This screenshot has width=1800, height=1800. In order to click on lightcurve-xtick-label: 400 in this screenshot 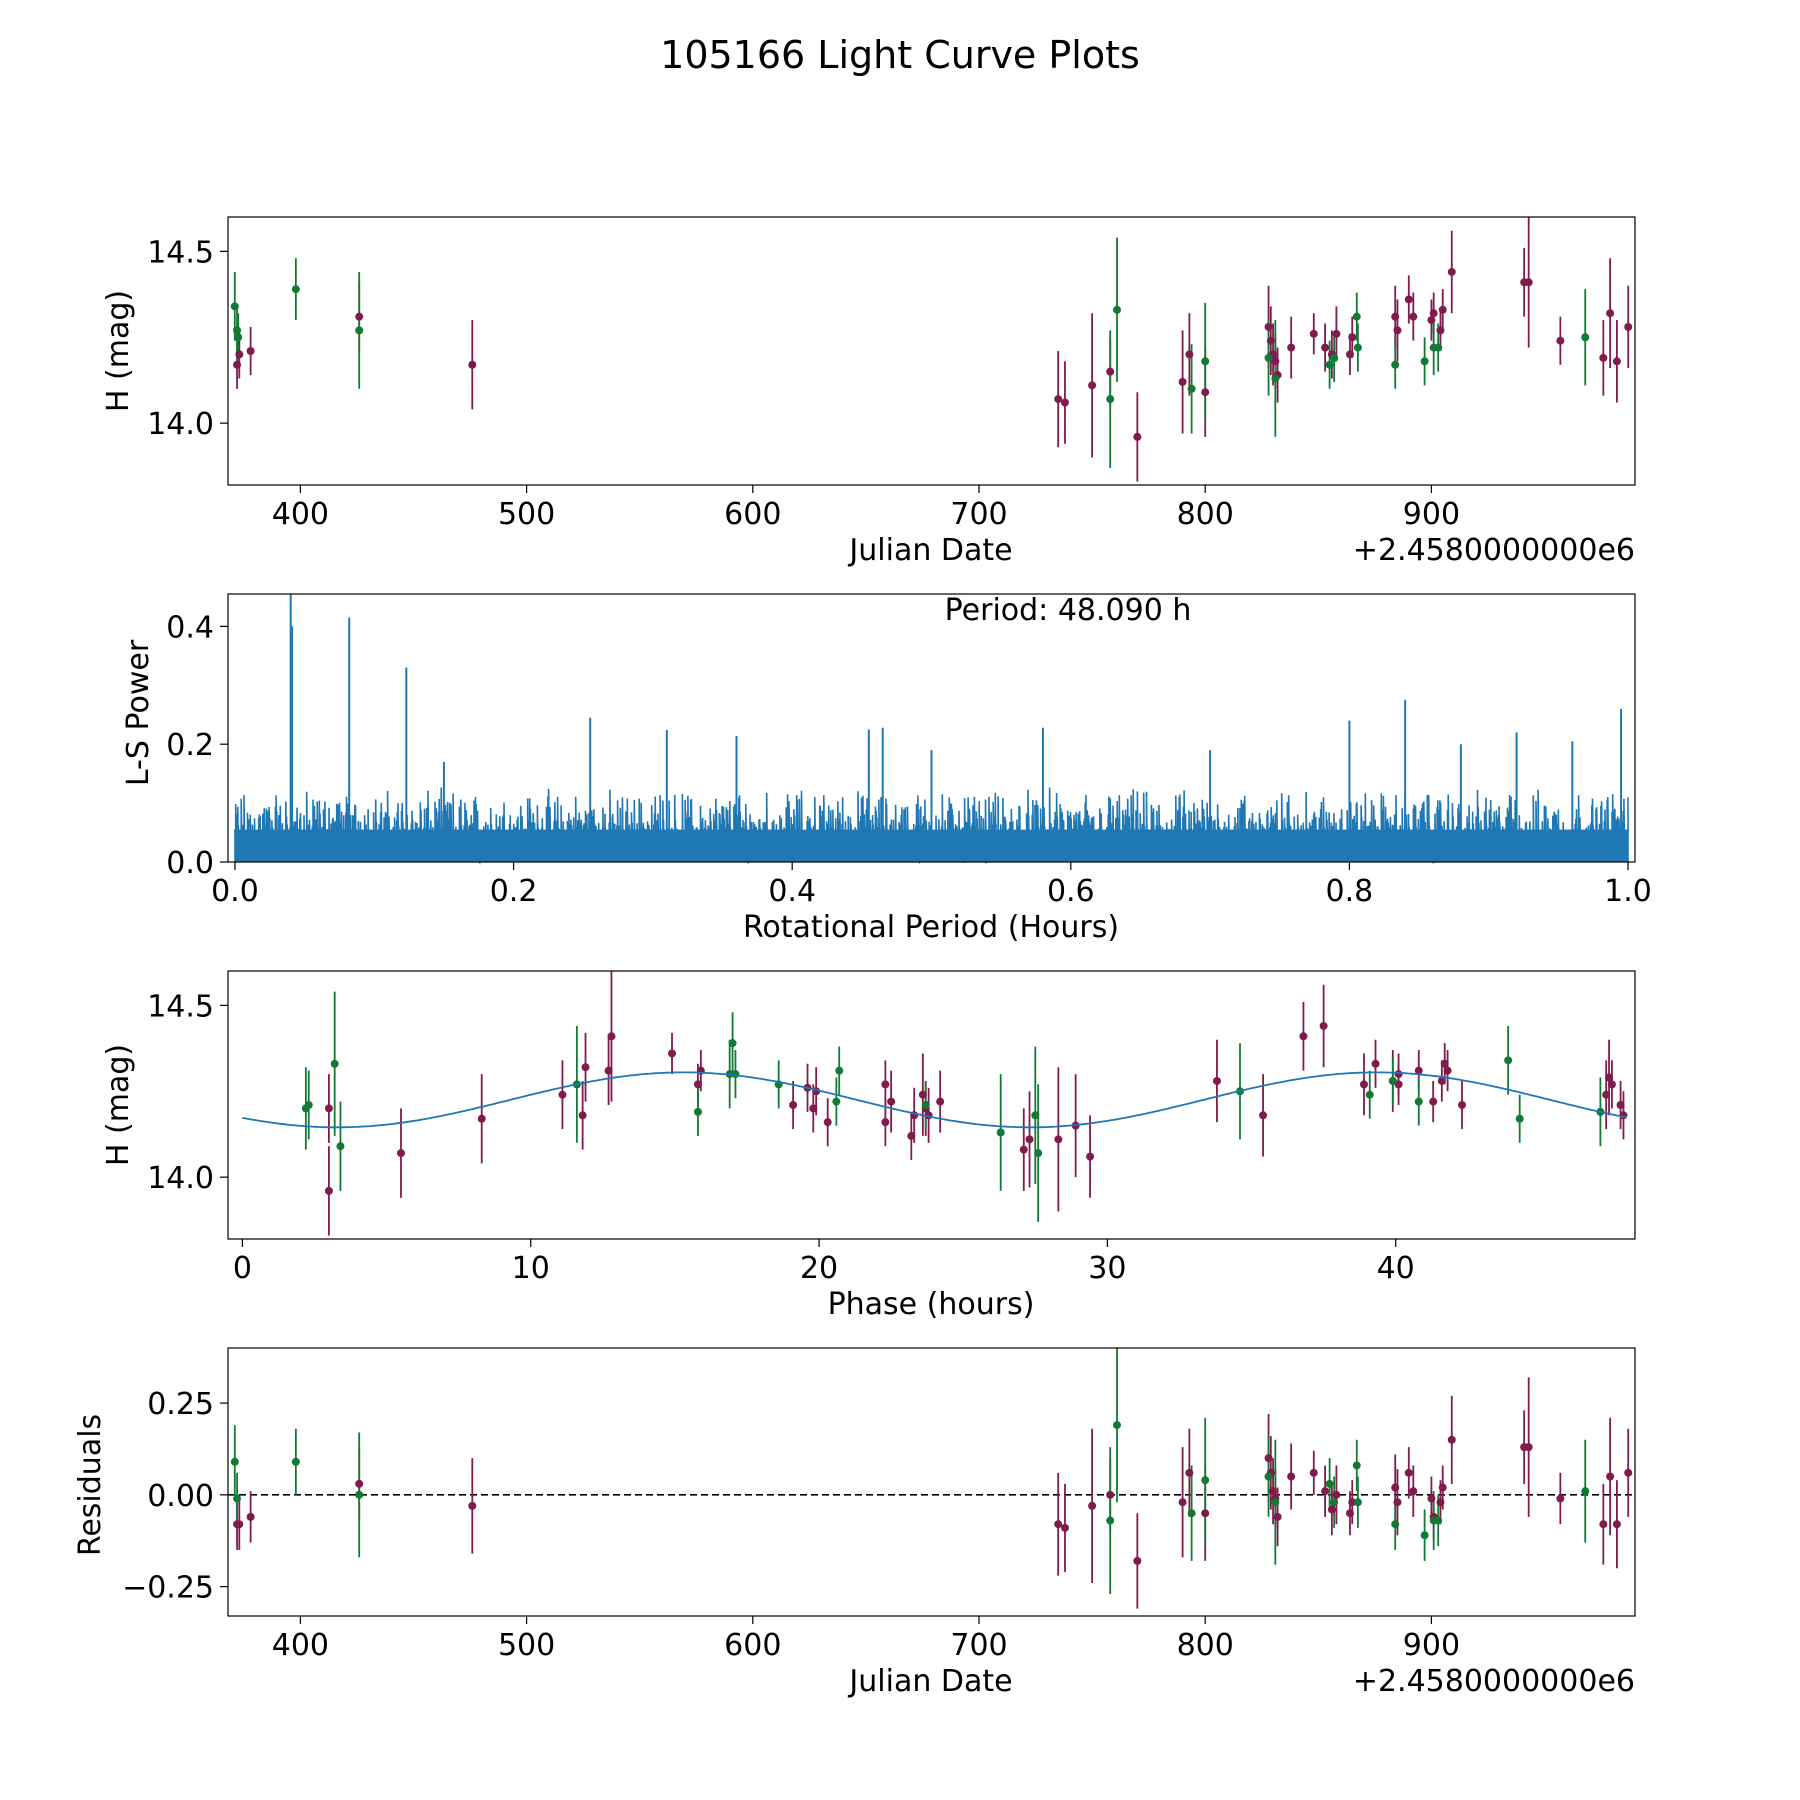, I will do `click(300, 514)`.